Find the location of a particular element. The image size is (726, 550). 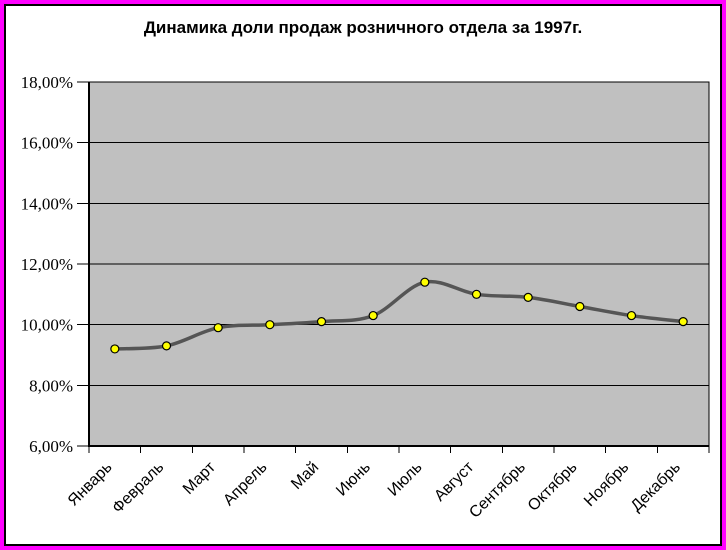

y-tick-label: 14,00% is located at coordinates (47, 203).